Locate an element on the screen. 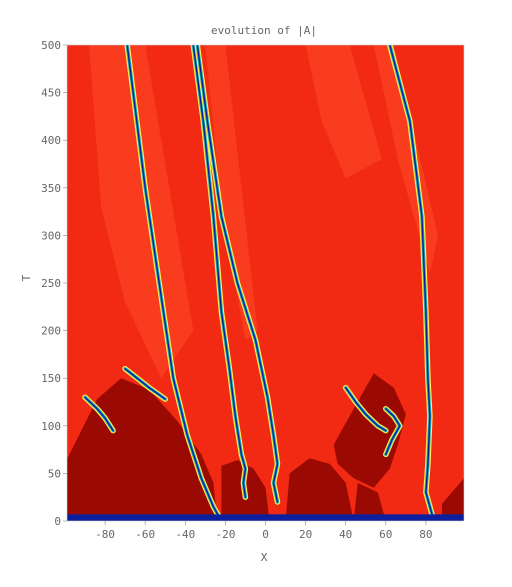 Image resolution: width=512 pixels, height=587 pixels. x-tick-label: 80 is located at coordinates (425, 534).